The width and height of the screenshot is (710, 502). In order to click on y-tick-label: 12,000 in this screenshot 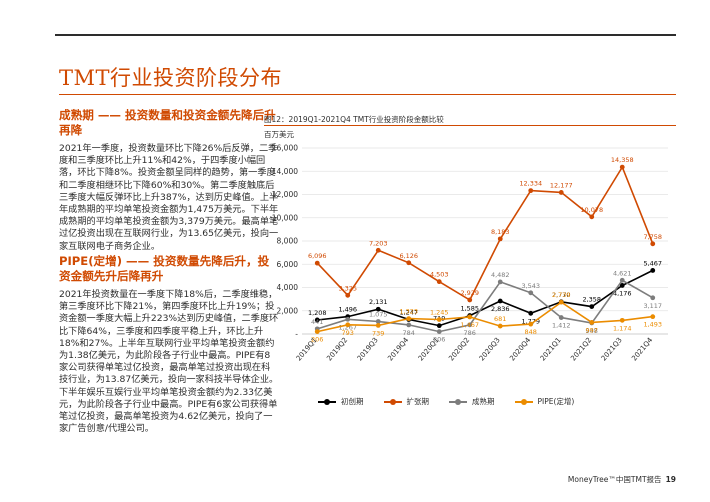, I will do `click(285, 194)`.